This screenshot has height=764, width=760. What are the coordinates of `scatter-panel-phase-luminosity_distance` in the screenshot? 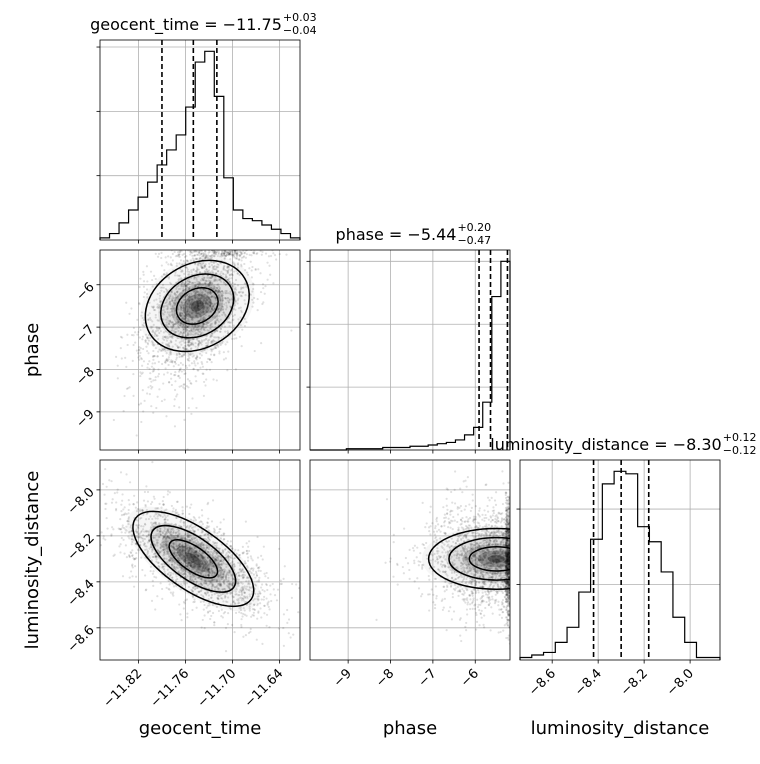 It's located at (440, 559).